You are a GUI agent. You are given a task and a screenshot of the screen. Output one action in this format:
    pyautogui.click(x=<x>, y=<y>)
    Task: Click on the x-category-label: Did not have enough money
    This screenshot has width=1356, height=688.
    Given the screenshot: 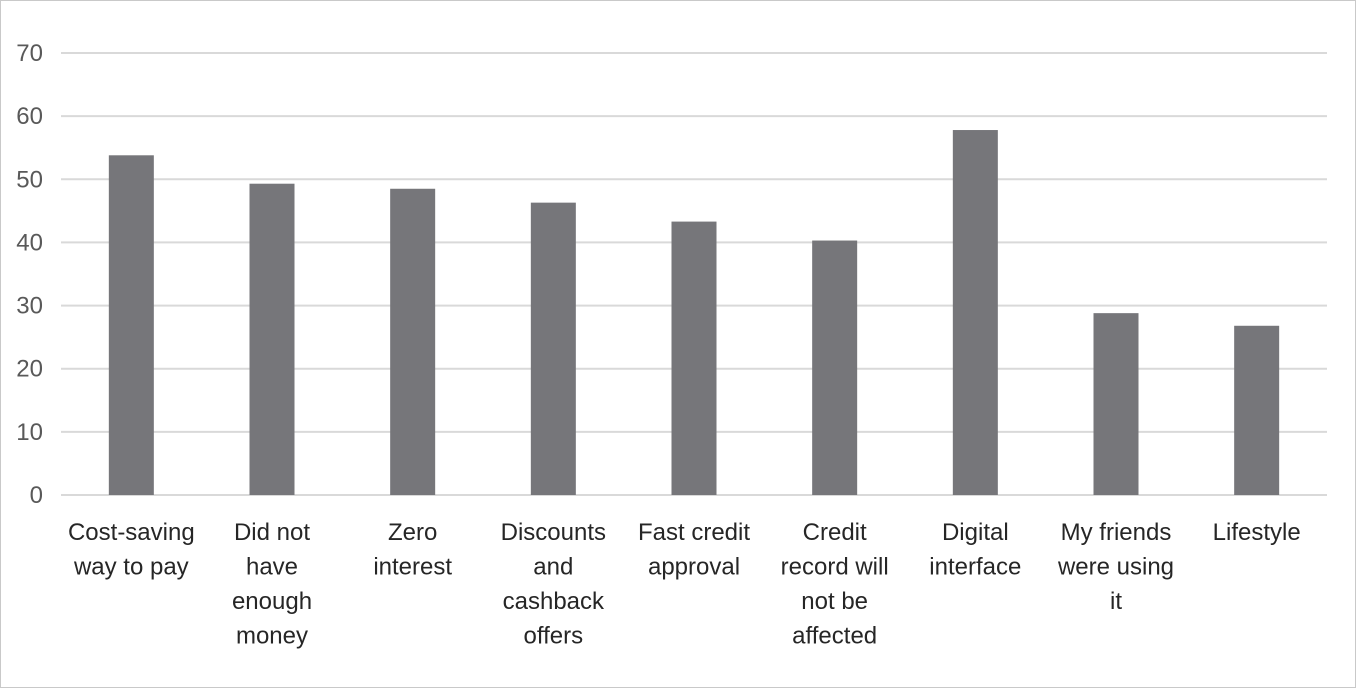 What is the action you would take?
    pyautogui.click(x=272, y=584)
    